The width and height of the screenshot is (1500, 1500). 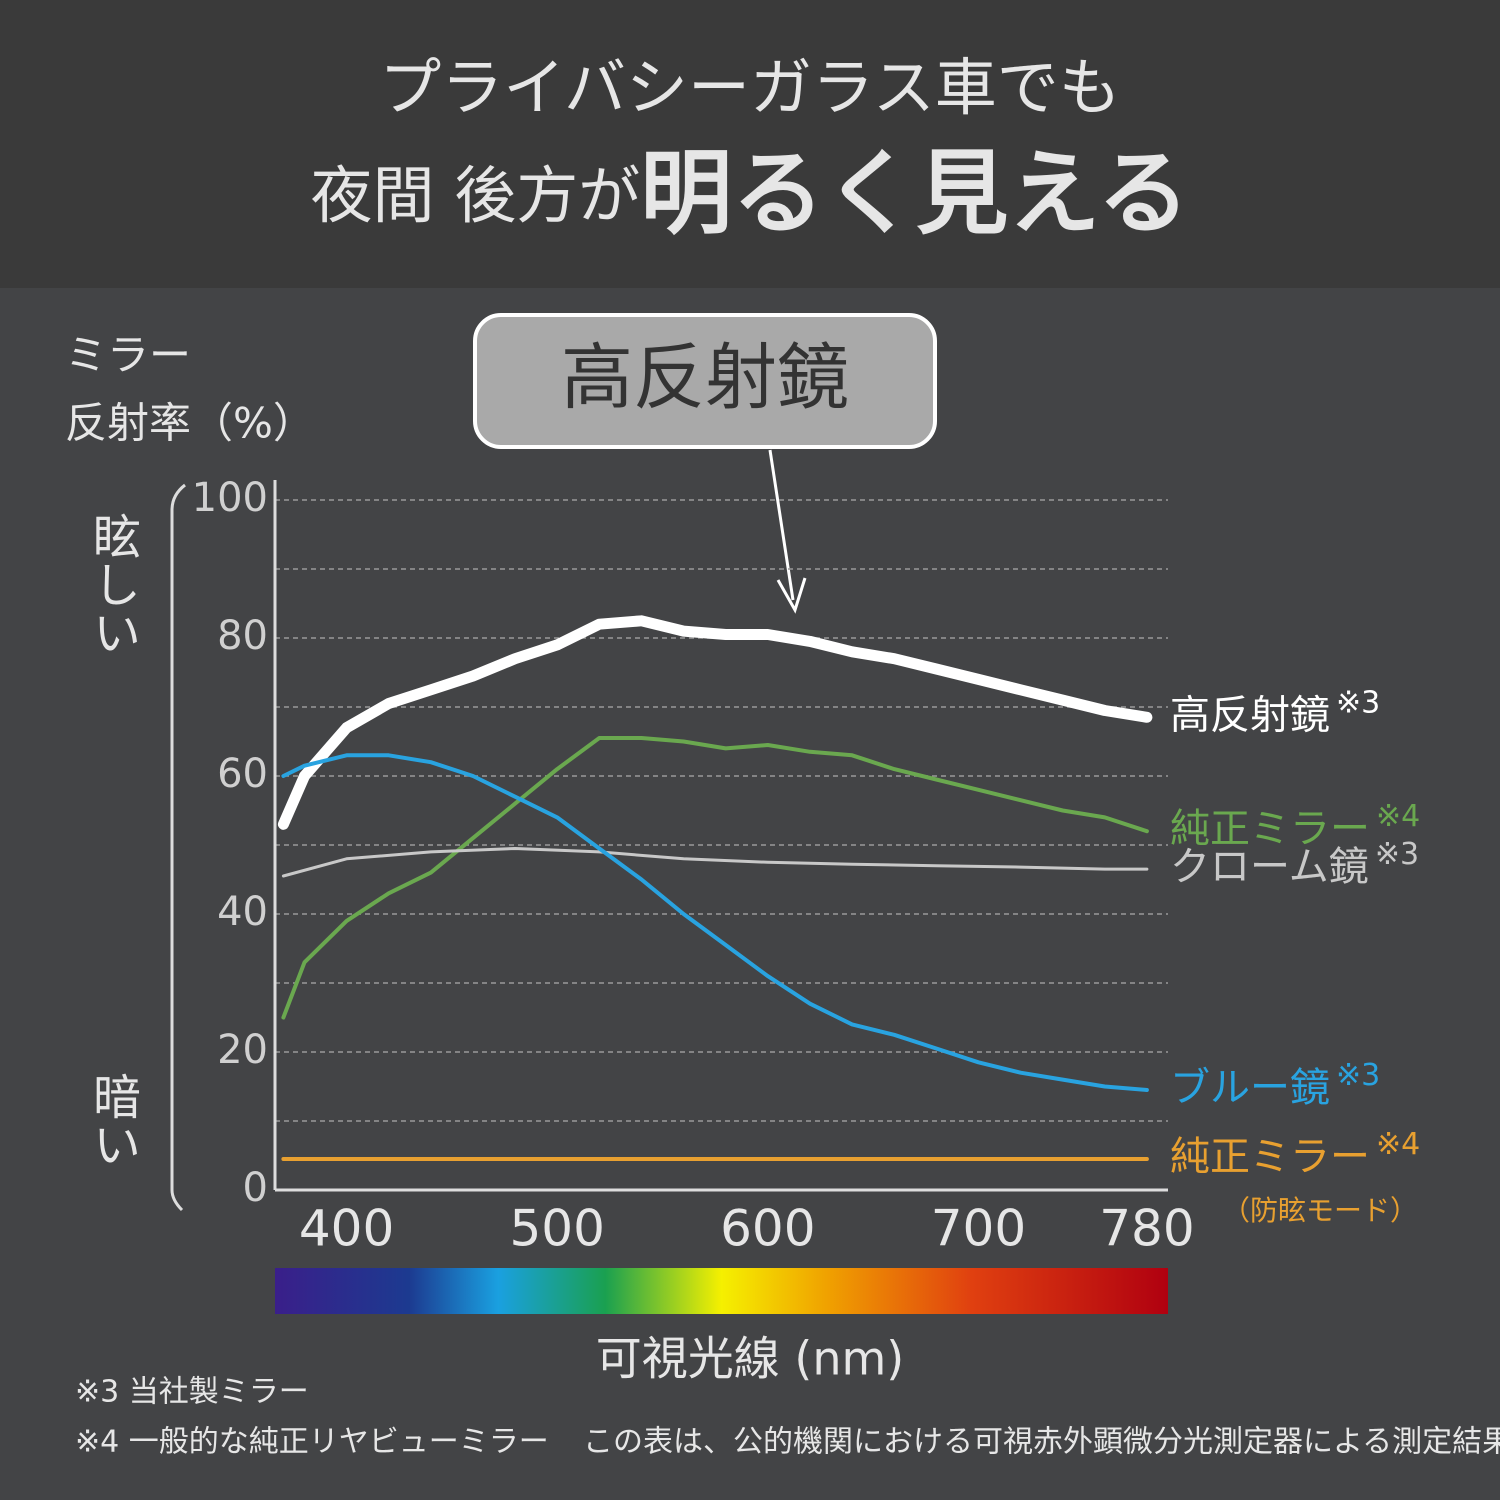 I want to click on series-label: 高反射鏡 ※3, so click(x=1275, y=712).